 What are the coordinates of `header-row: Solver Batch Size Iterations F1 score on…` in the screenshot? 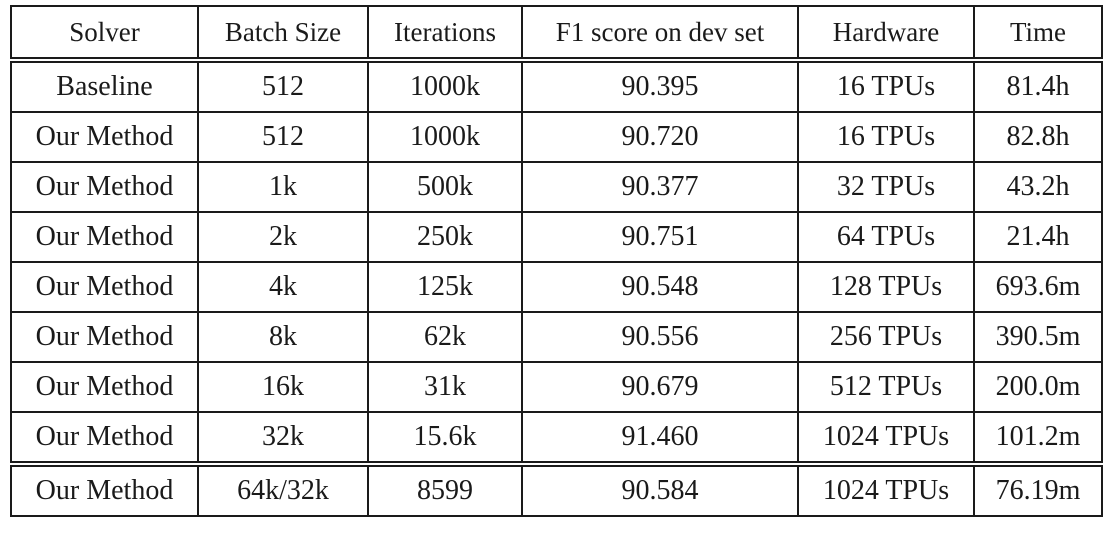 It's located at (556, 34).